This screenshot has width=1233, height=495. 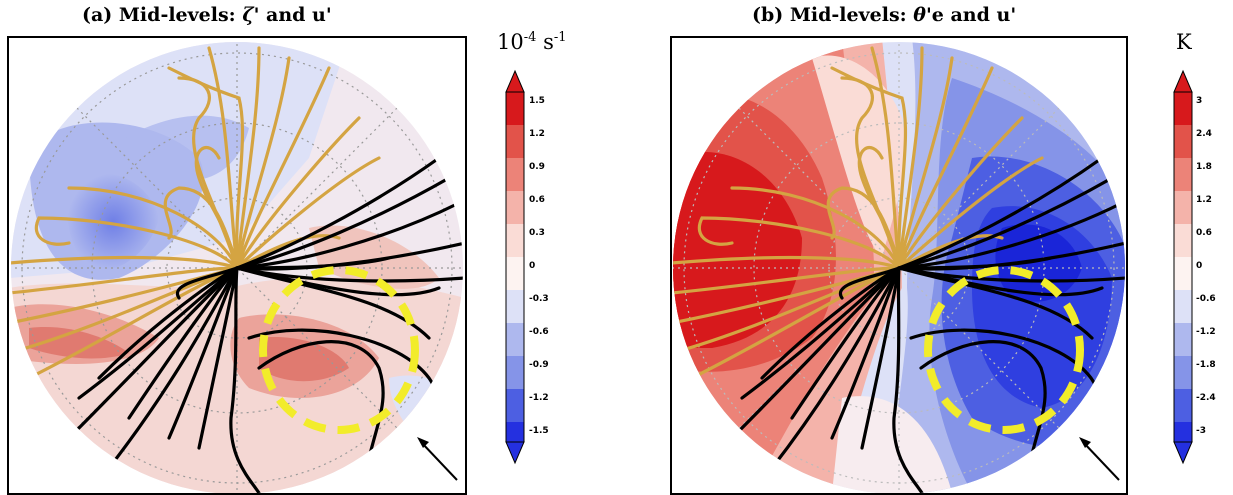 What do you see at coordinates (1204, 134) in the screenshot?
I see `tick-label: 2.4` at bounding box center [1204, 134].